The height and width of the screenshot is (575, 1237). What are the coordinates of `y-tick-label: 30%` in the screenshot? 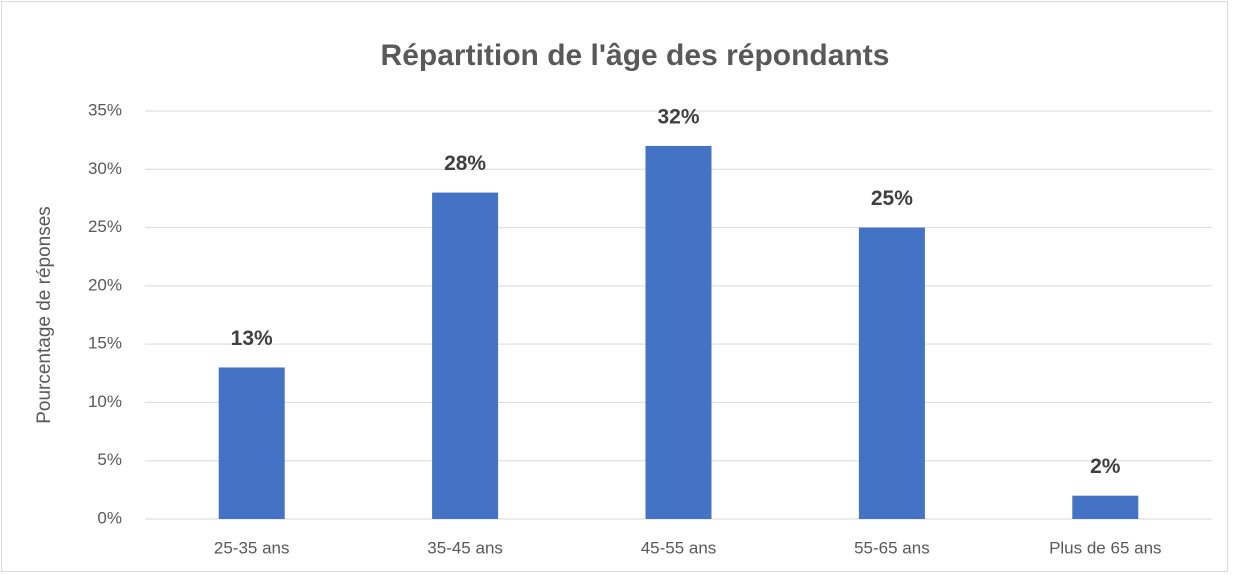 It's located at (105, 168).